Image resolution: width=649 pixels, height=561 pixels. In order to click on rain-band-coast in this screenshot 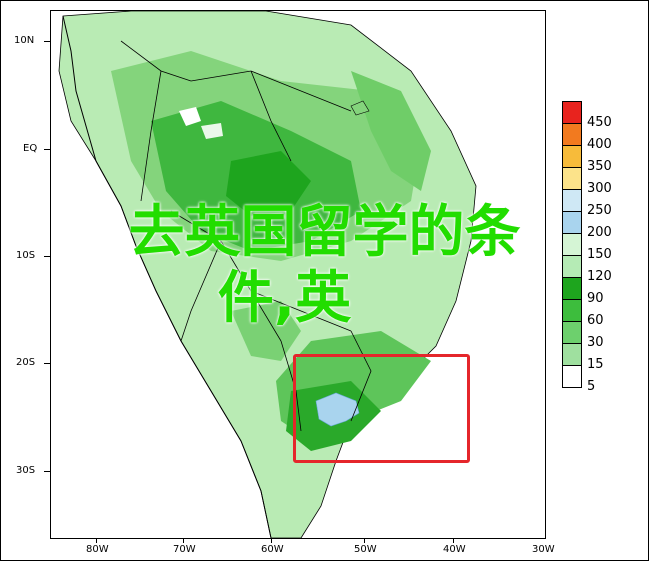, I will do `click(391, 131)`.